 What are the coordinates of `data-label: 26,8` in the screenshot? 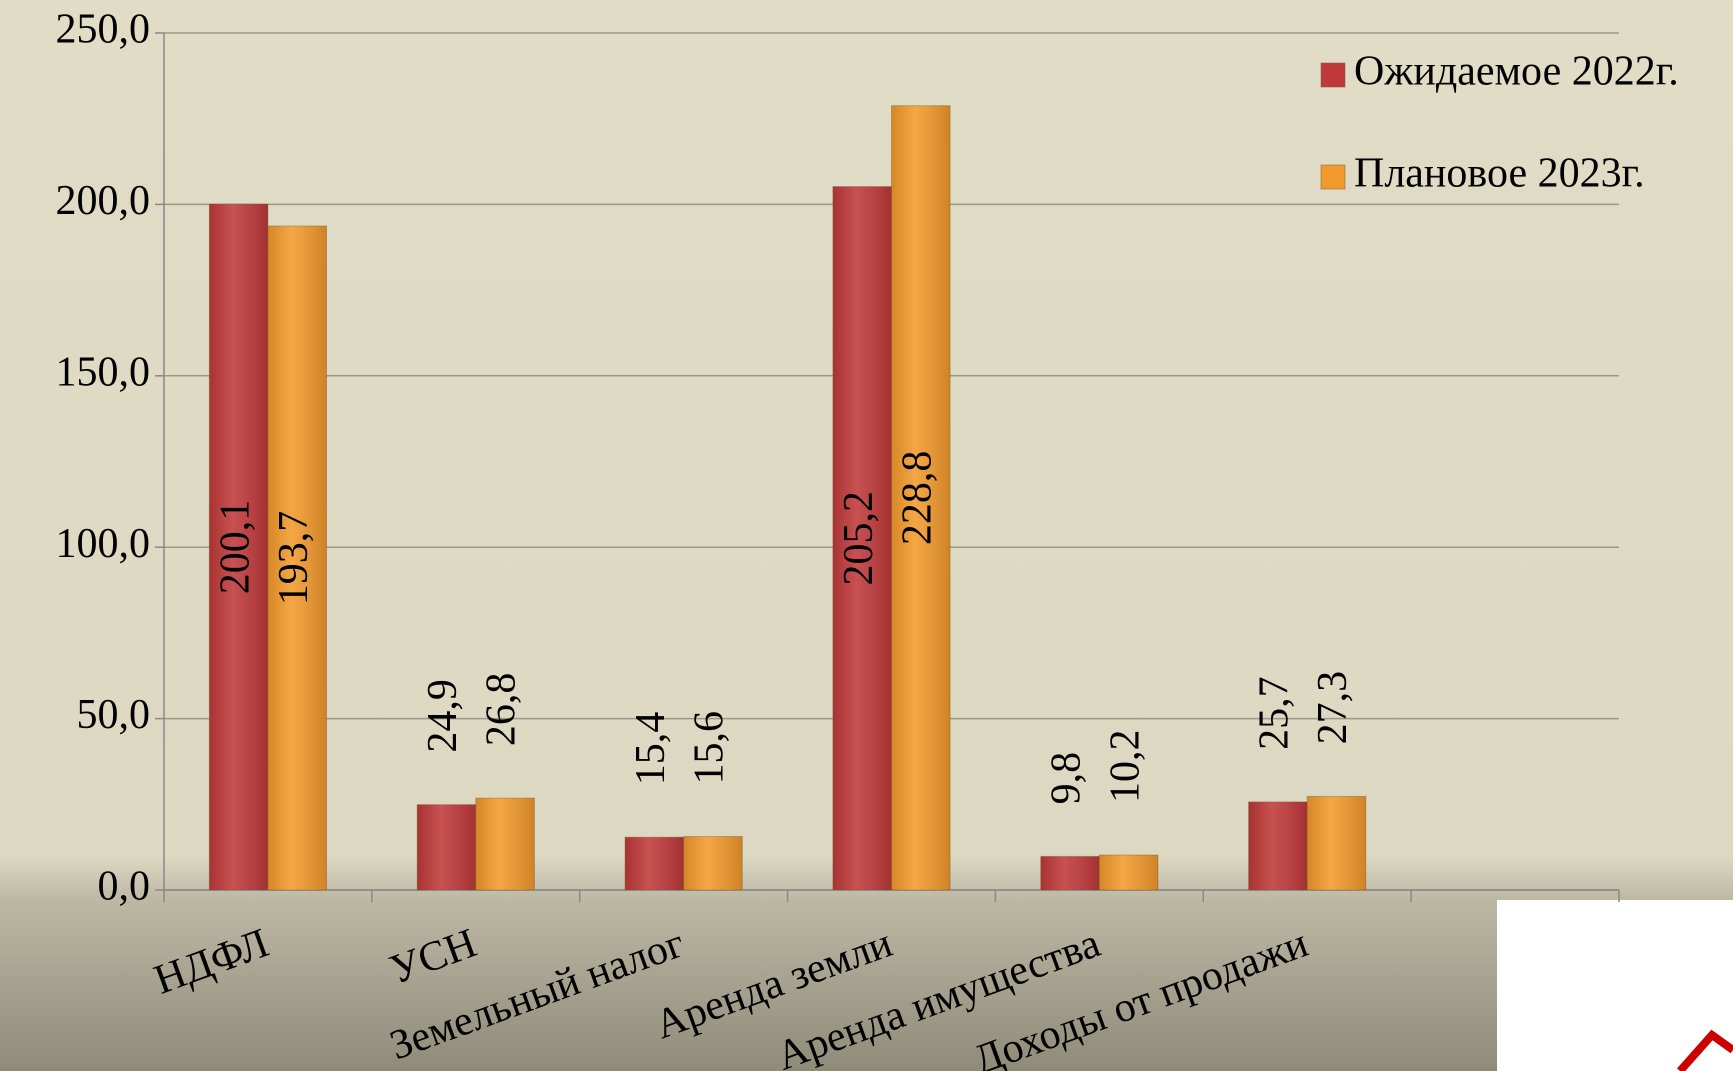 It's located at (502, 709).